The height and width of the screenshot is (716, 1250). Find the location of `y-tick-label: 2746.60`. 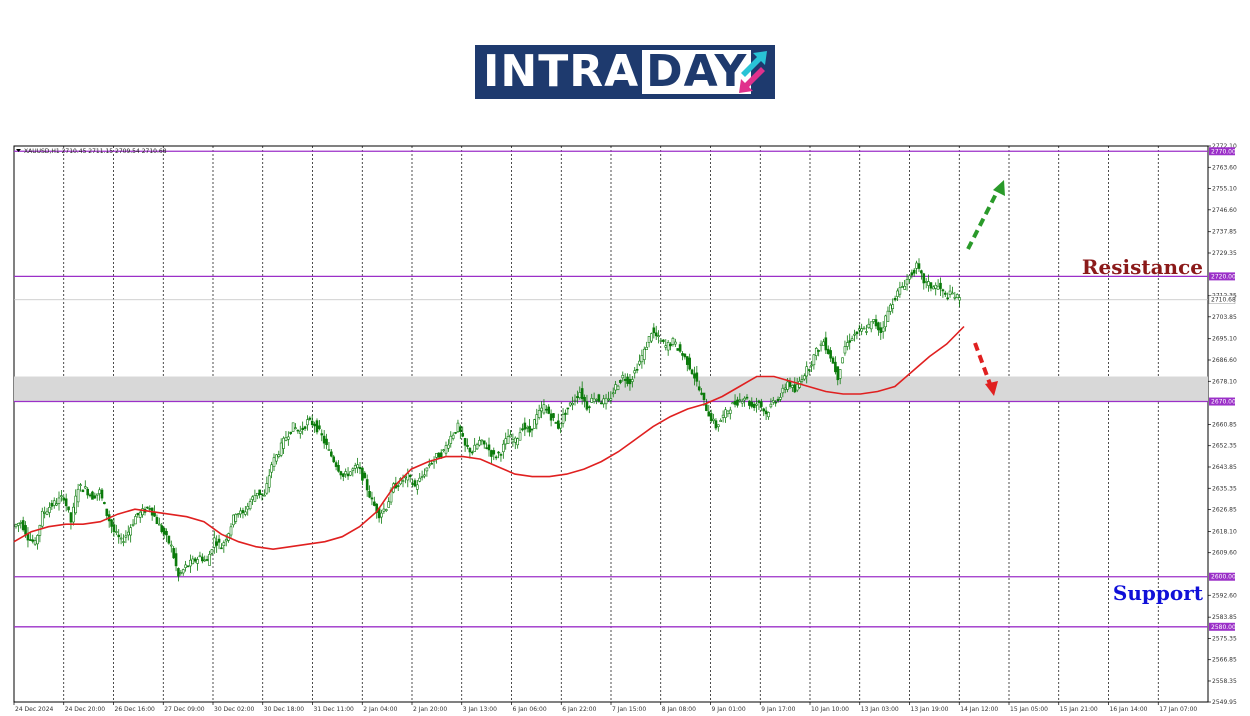

y-tick-label: 2746.60 is located at coordinates (1224, 210).